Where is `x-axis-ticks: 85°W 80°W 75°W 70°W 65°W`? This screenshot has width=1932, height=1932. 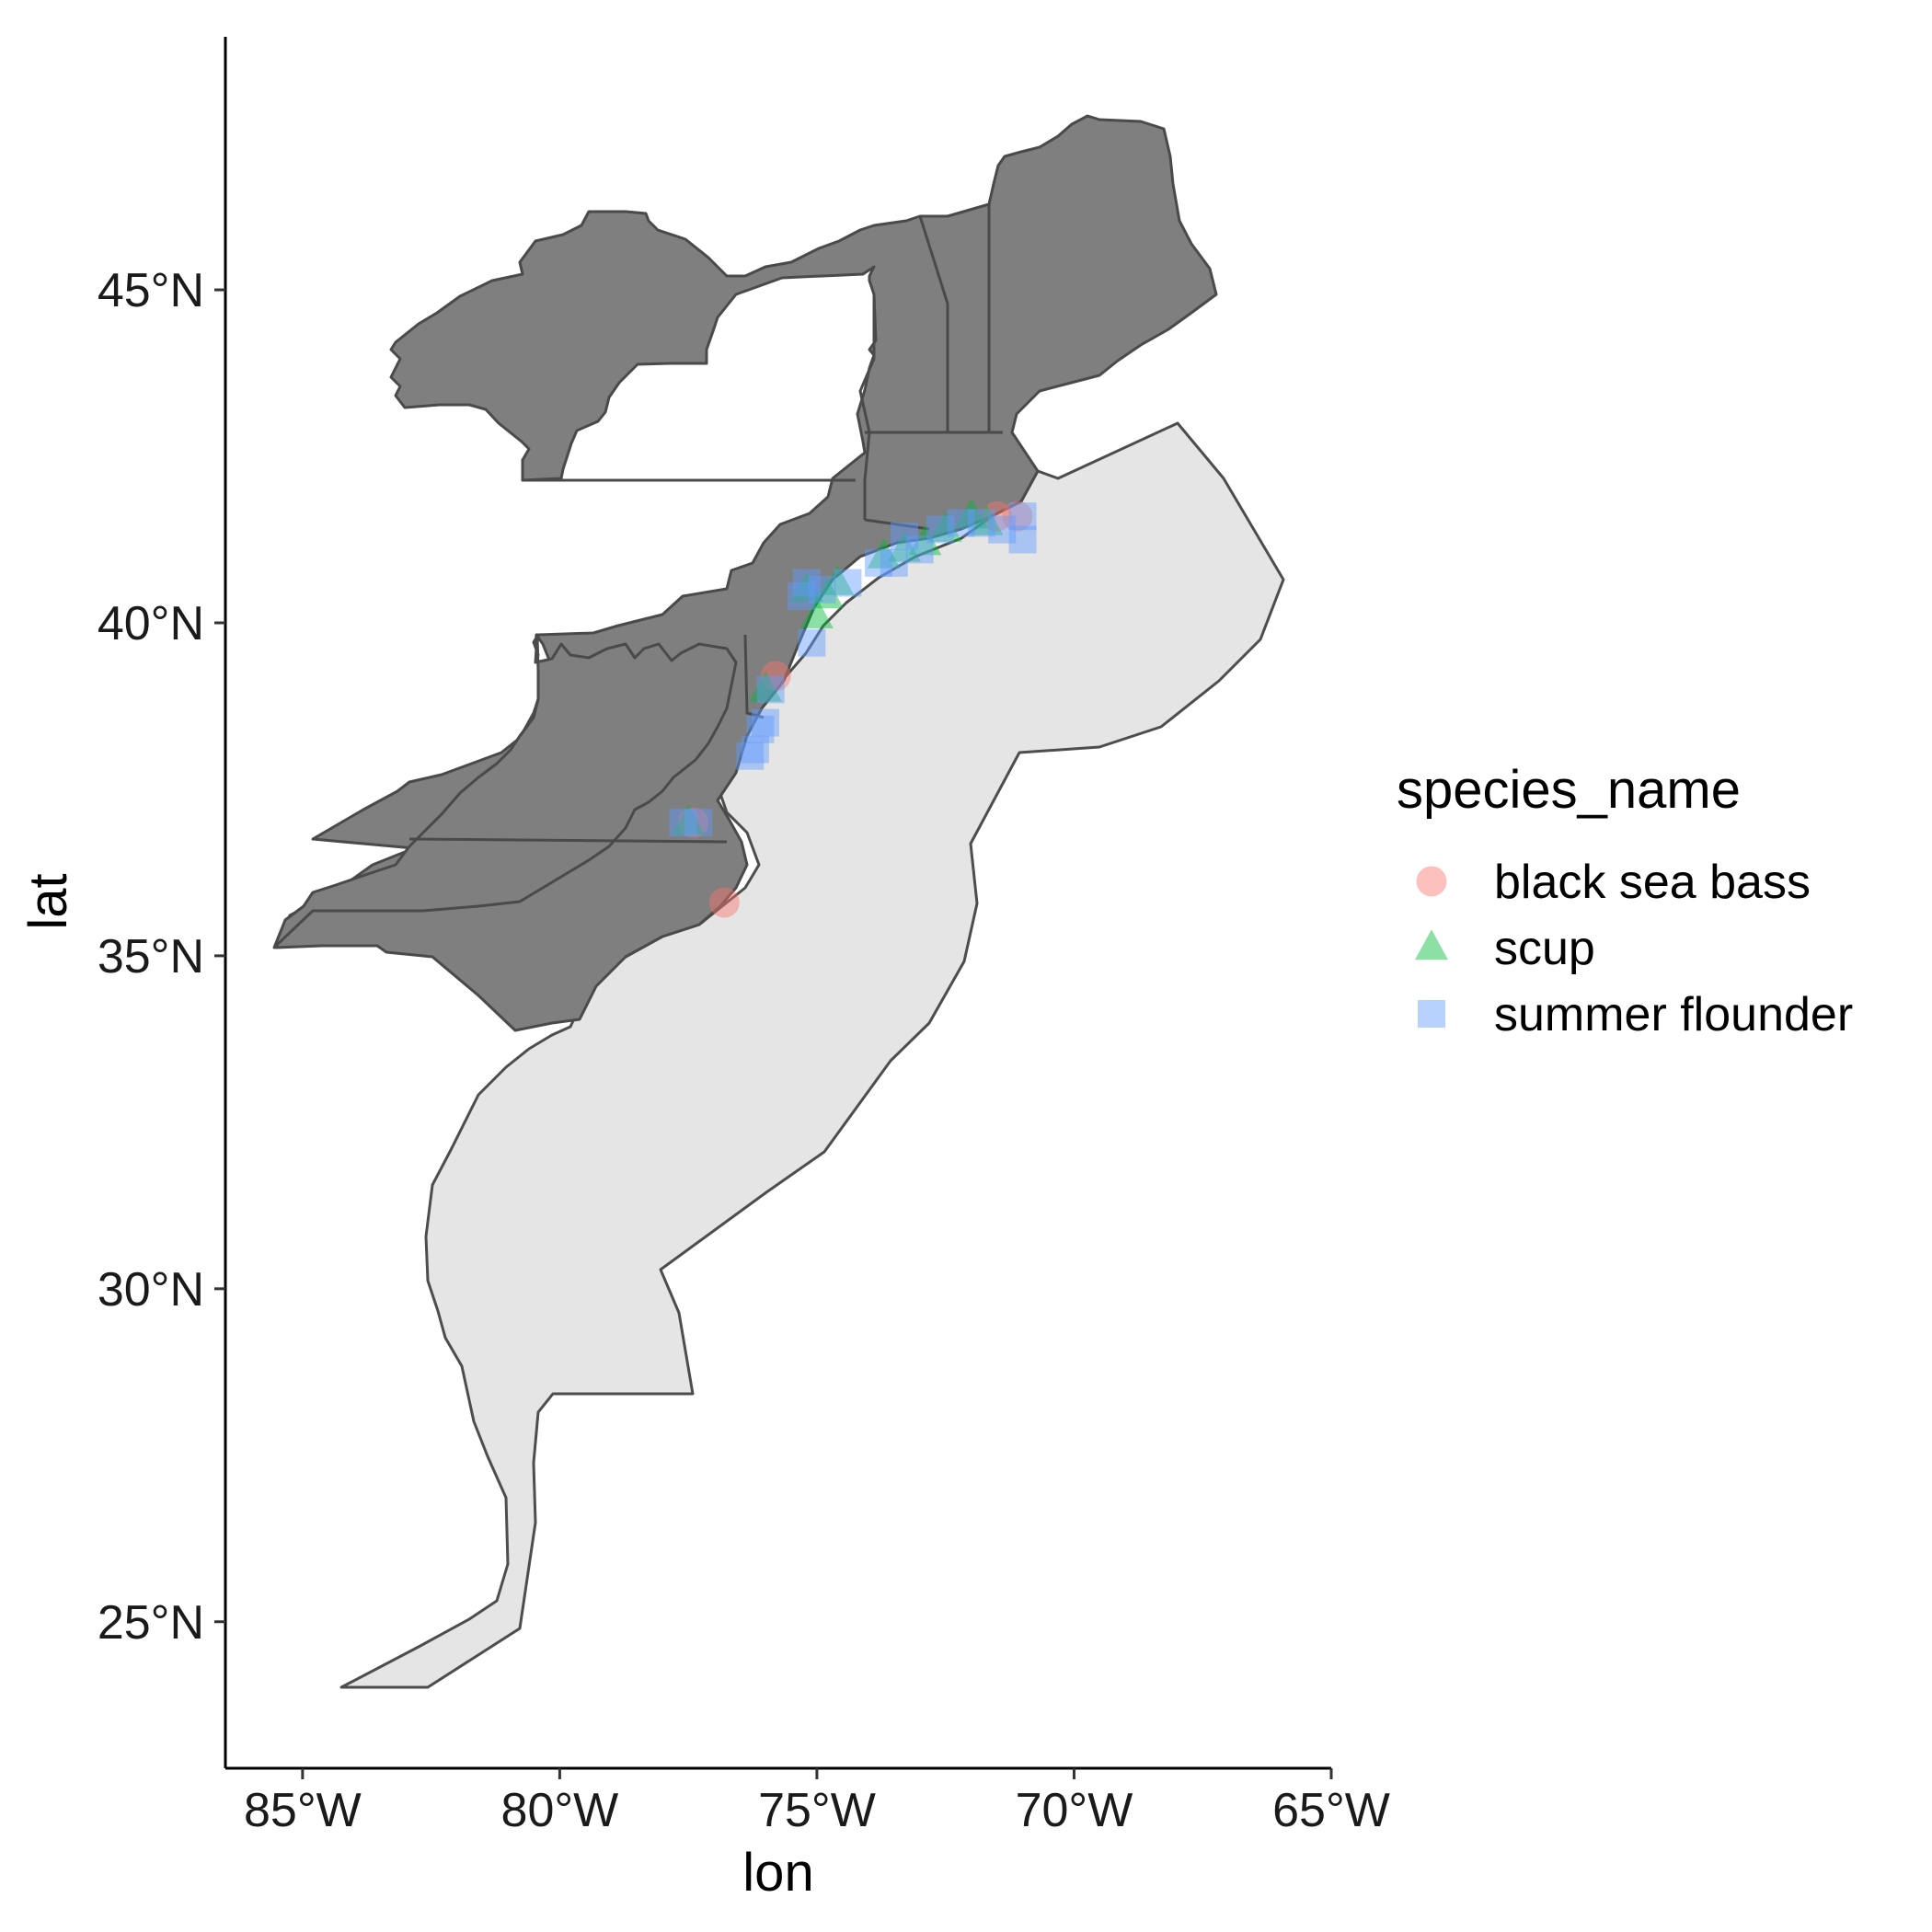 x-axis-ticks: 85°W 80°W 75°W 70°W 65°W is located at coordinates (817, 1802).